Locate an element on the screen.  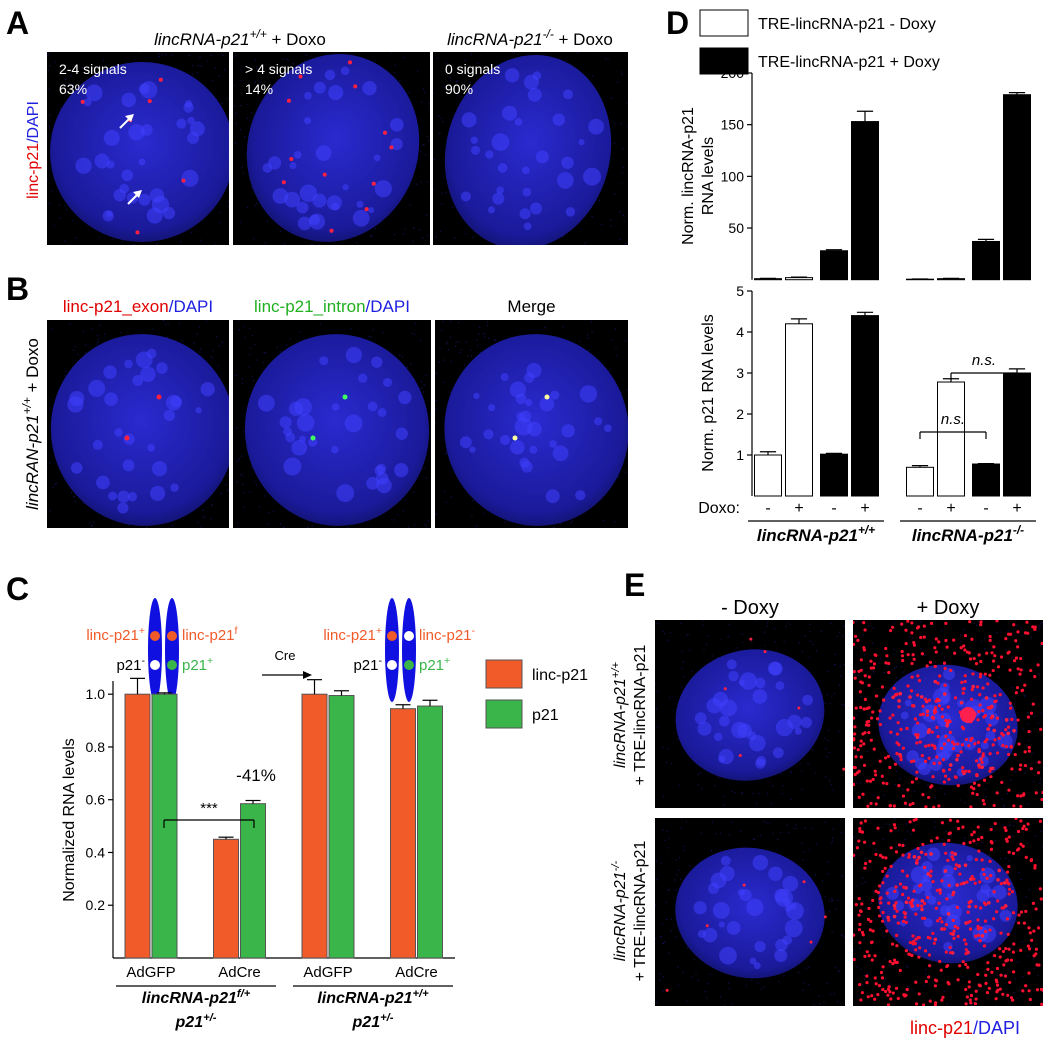
x-tick-label: - is located at coordinates (833, 508).